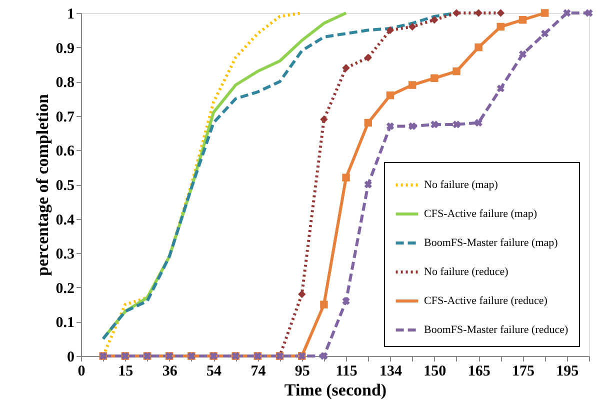  Describe the element at coordinates (170, 372) in the screenshot. I see `x-tick-label: 36` at that location.